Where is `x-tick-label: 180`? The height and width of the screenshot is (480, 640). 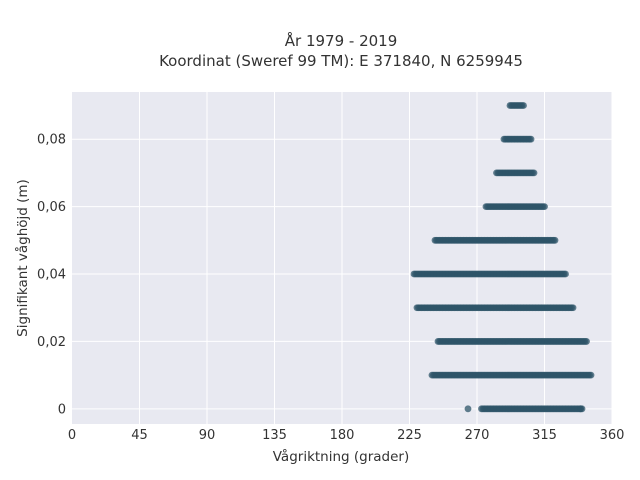
x-tick-label: 180 is located at coordinates (342, 435).